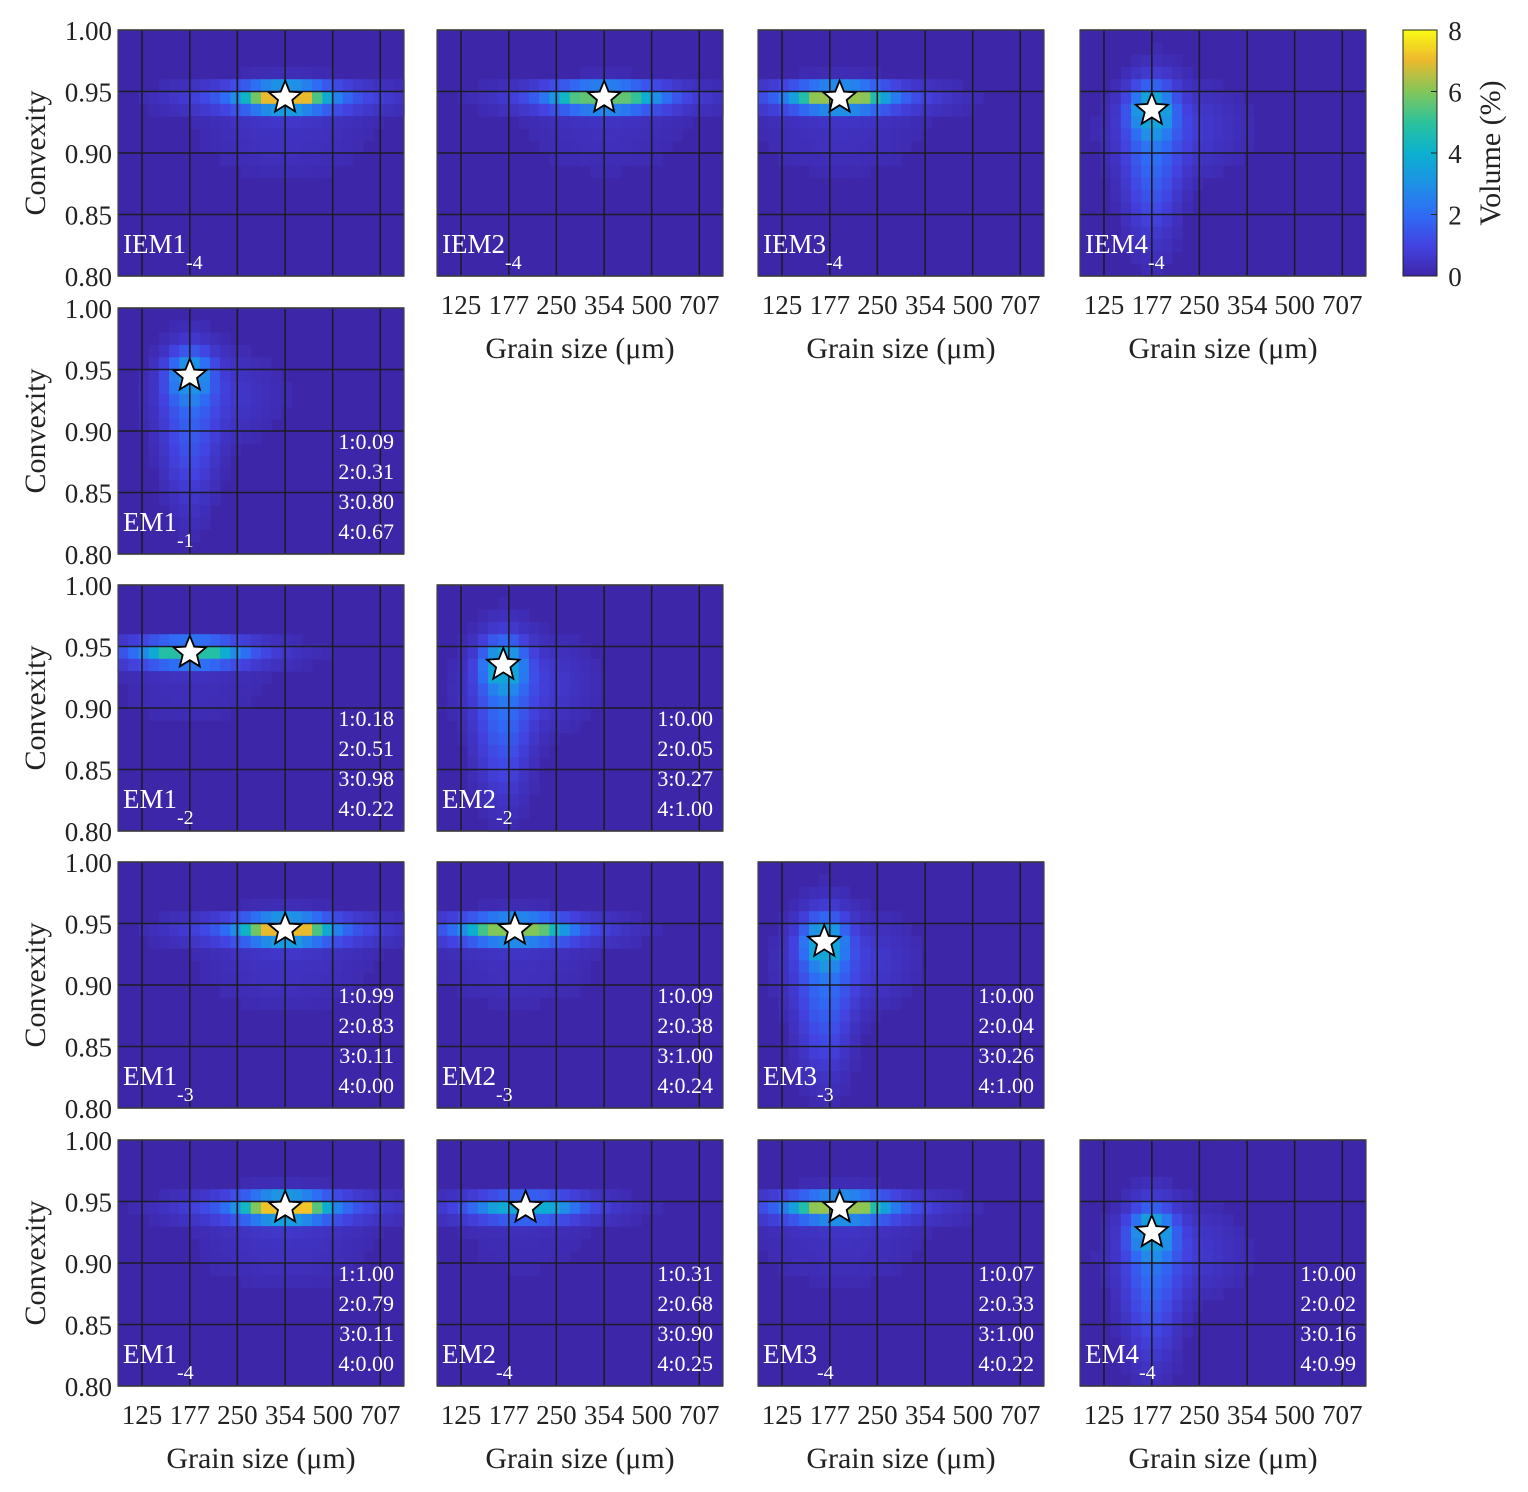  What do you see at coordinates (88, 216) in the screenshot?
I see `y-tick-label: 0.85` at bounding box center [88, 216].